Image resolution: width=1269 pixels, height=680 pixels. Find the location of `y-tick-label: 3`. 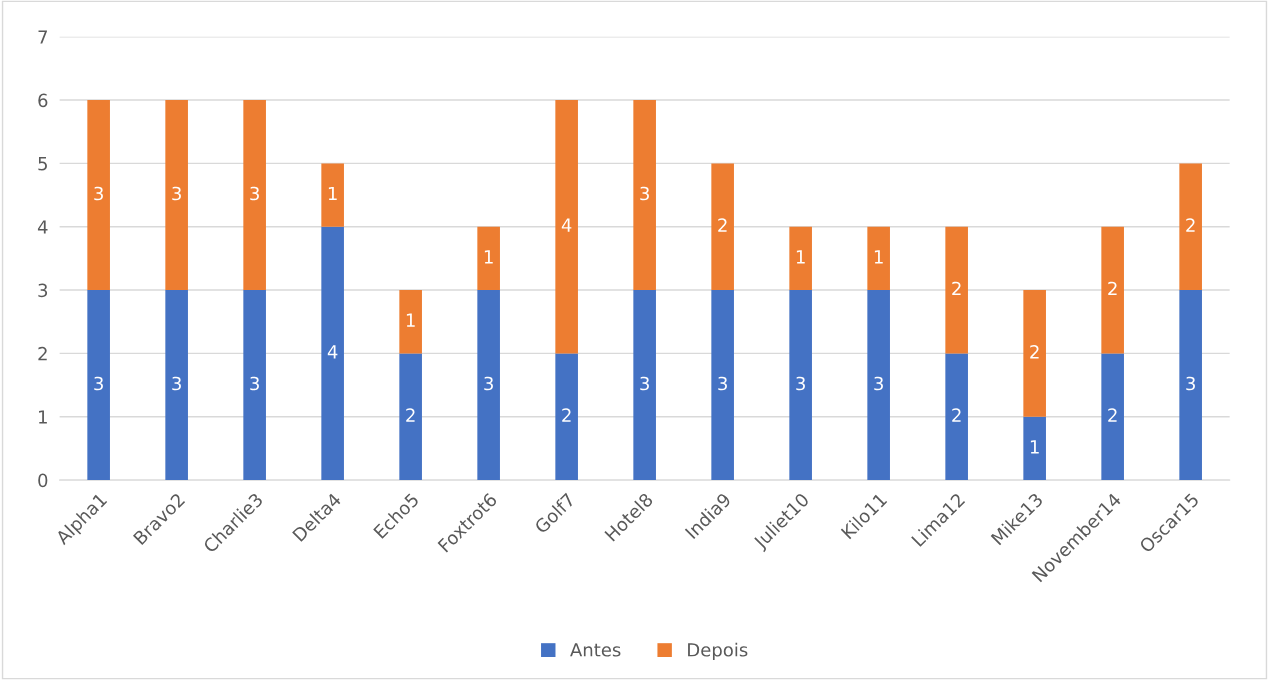

y-tick-label: 3 is located at coordinates (43, 290).